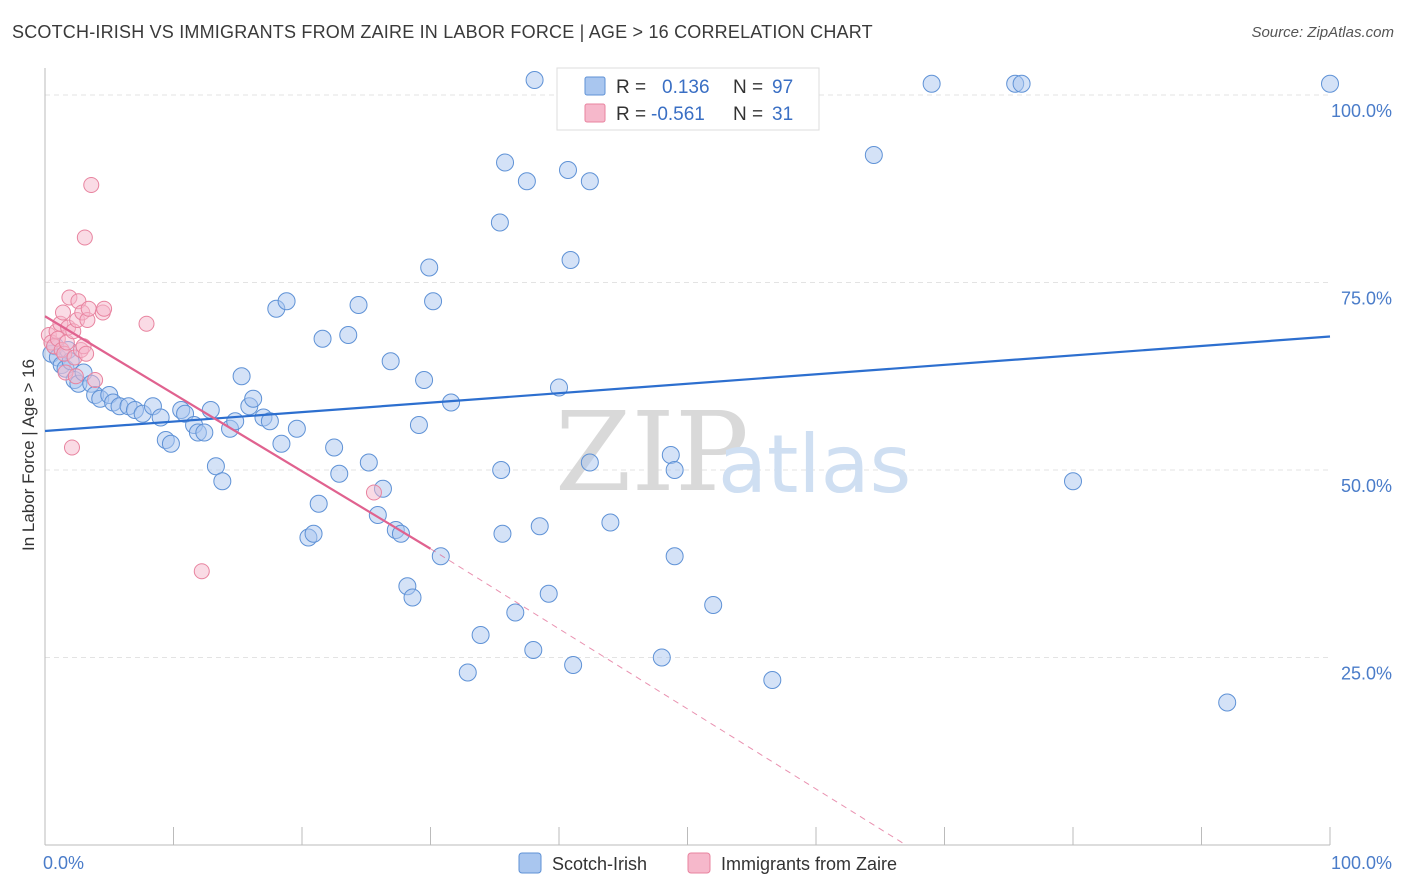  What do you see at coordinates (63, 863) in the screenshot?
I see `x-tick-label-0: 0.0%` at bounding box center [63, 863].